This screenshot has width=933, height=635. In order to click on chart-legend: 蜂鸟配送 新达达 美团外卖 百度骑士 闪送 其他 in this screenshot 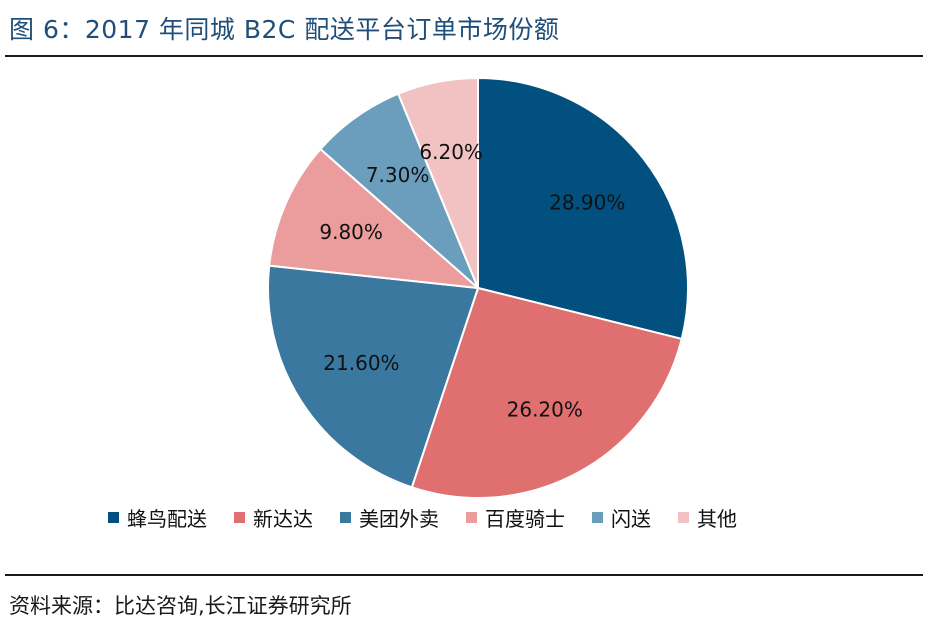, I will do `click(436, 517)`.